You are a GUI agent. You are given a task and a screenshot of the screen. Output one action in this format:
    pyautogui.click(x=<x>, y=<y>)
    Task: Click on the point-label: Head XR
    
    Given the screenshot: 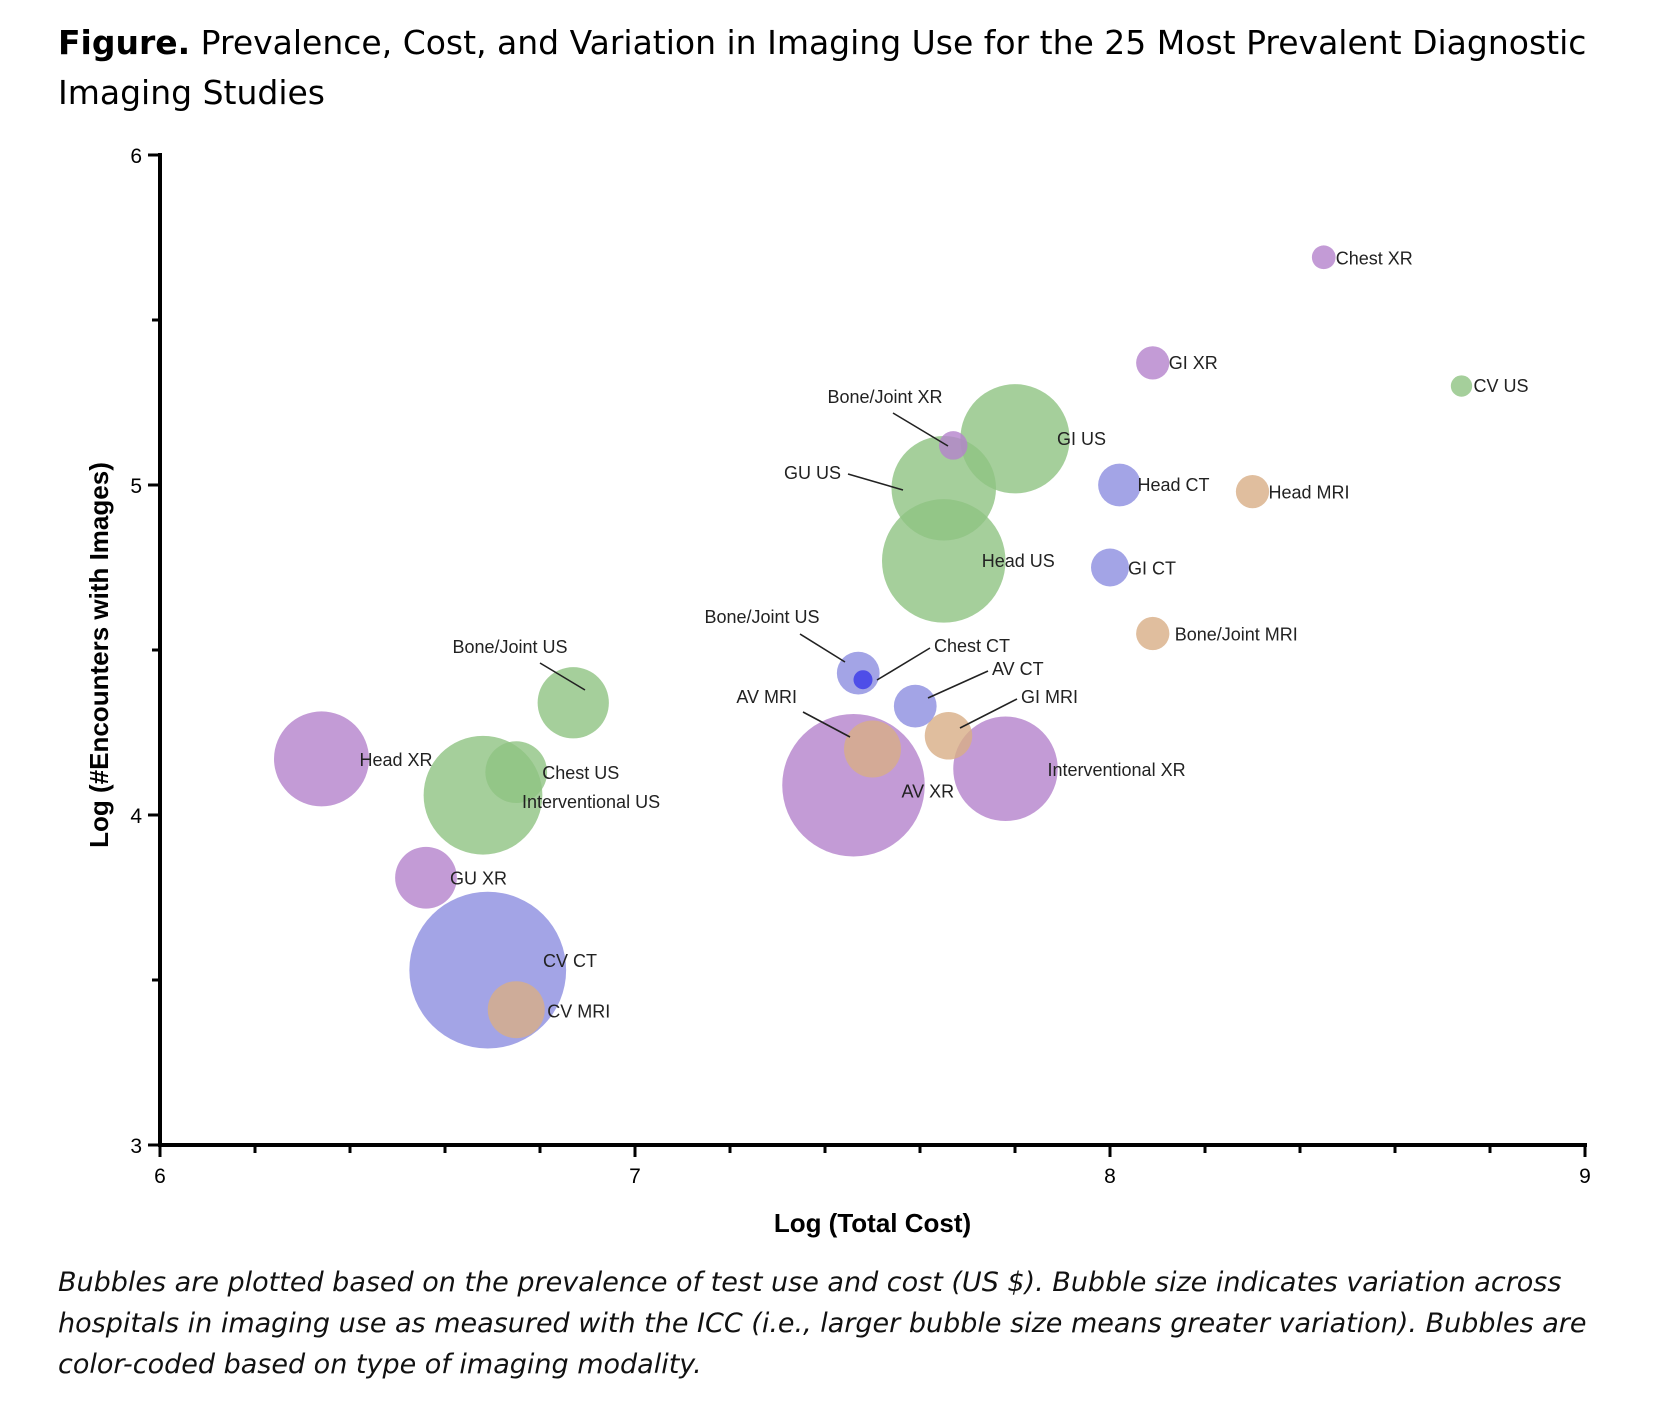 What is the action you would take?
    pyautogui.click(x=396, y=760)
    